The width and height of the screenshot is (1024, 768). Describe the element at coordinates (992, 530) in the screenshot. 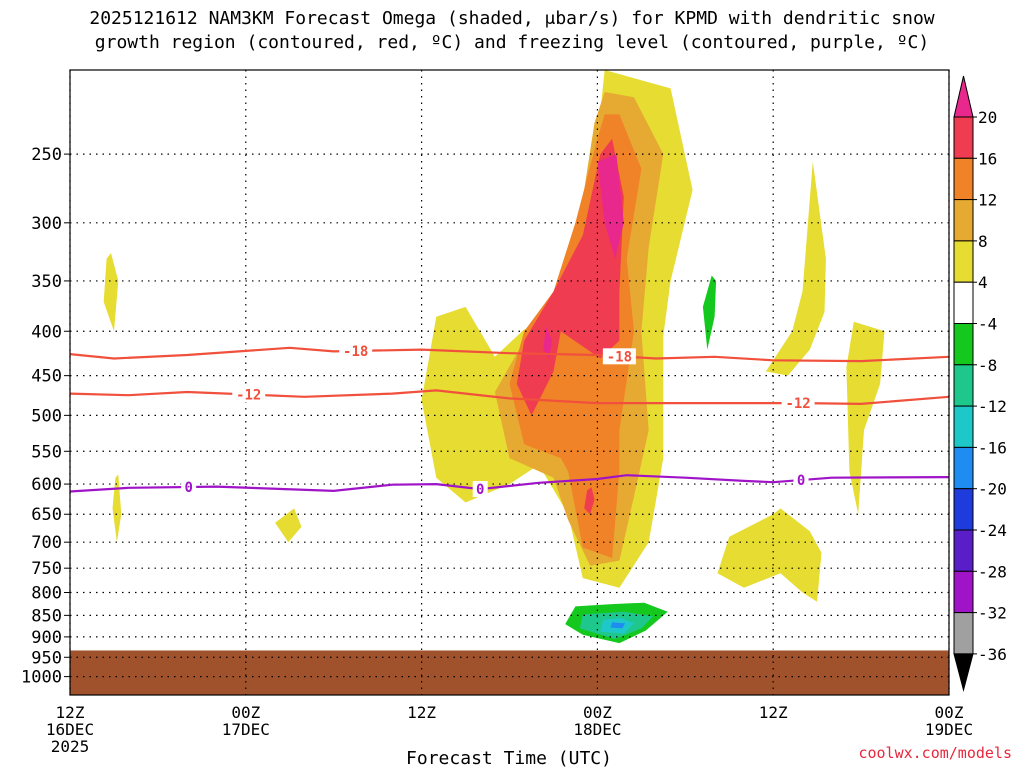

I see `colorbar-label: -24` at that location.